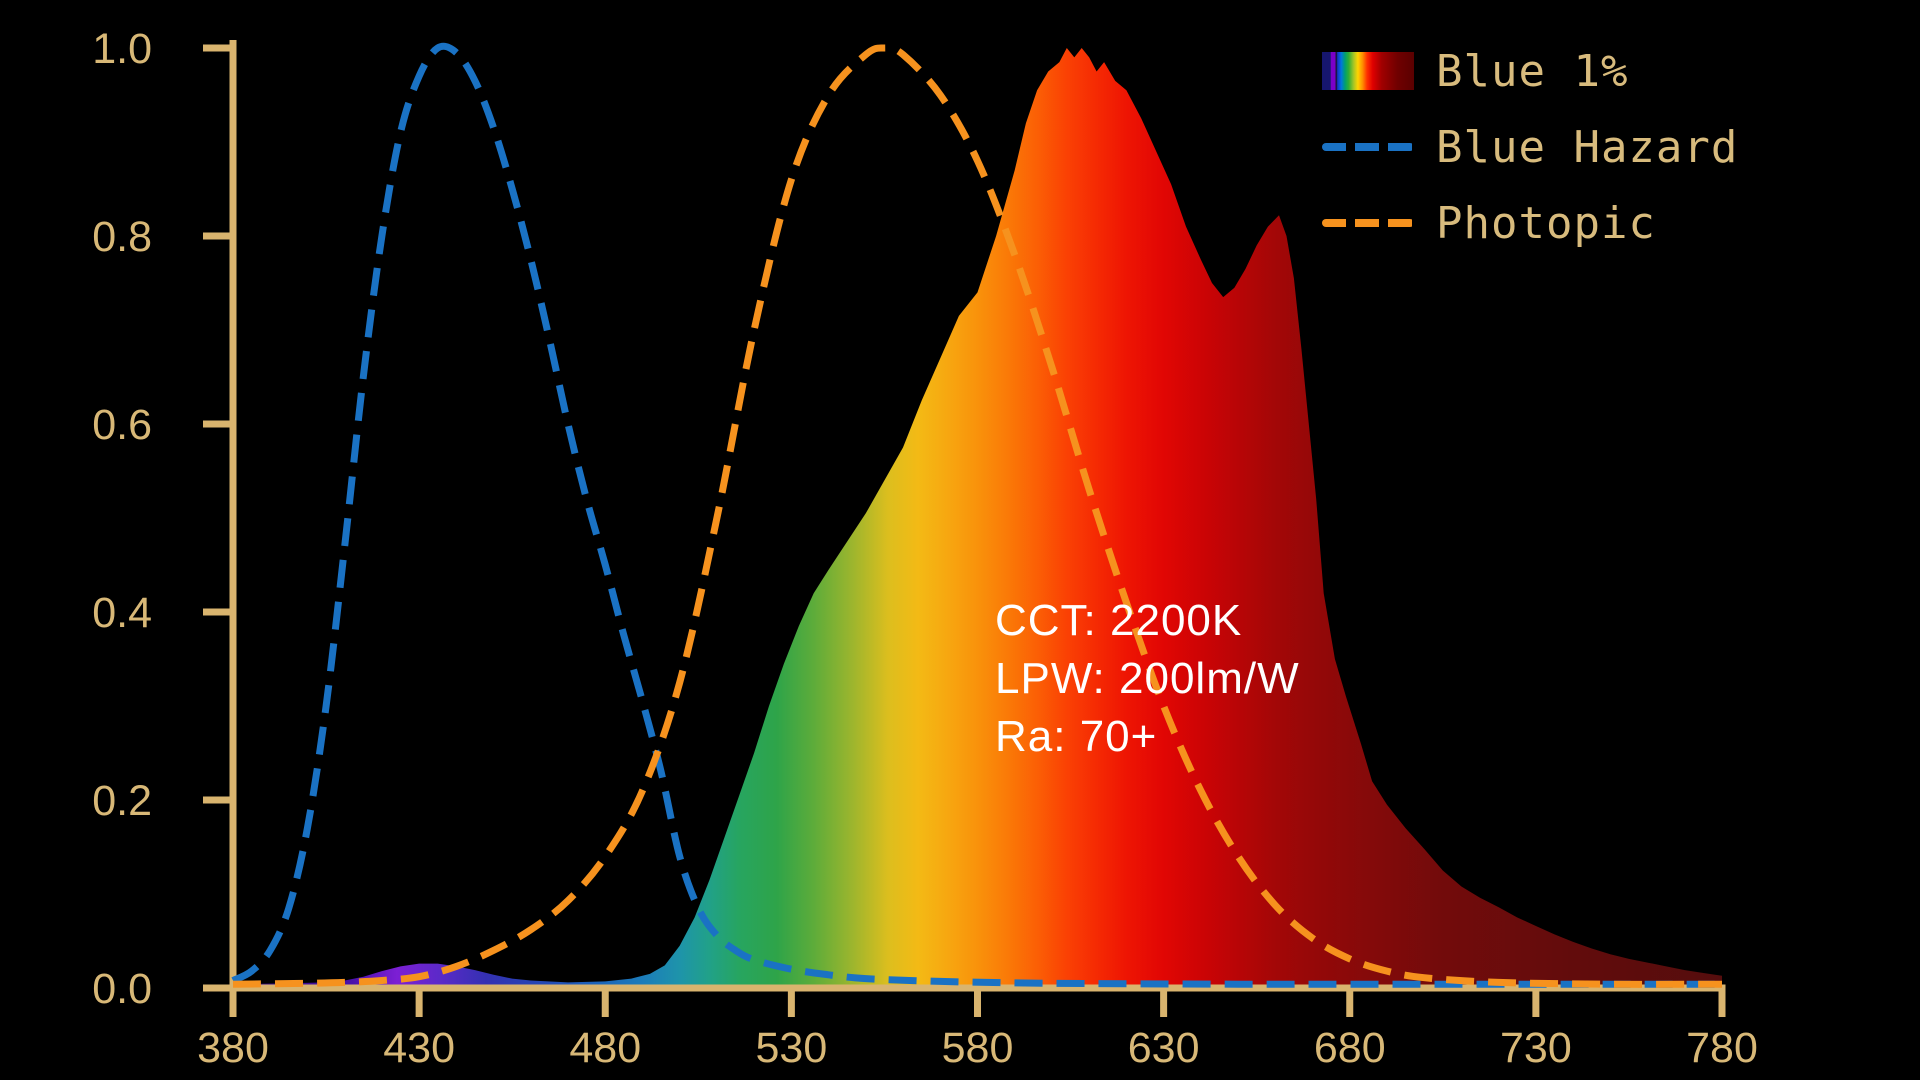 This screenshot has width=1920, height=1080. I want to click on svg-text: 730, so click(1536, 1048).